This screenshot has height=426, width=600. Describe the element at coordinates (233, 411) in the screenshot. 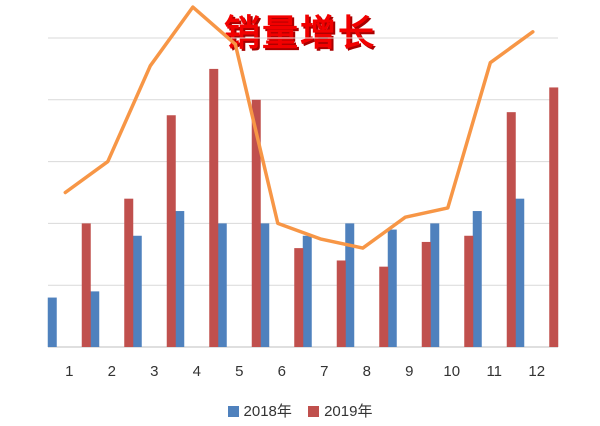

I see `legend-swatch-2018` at that location.